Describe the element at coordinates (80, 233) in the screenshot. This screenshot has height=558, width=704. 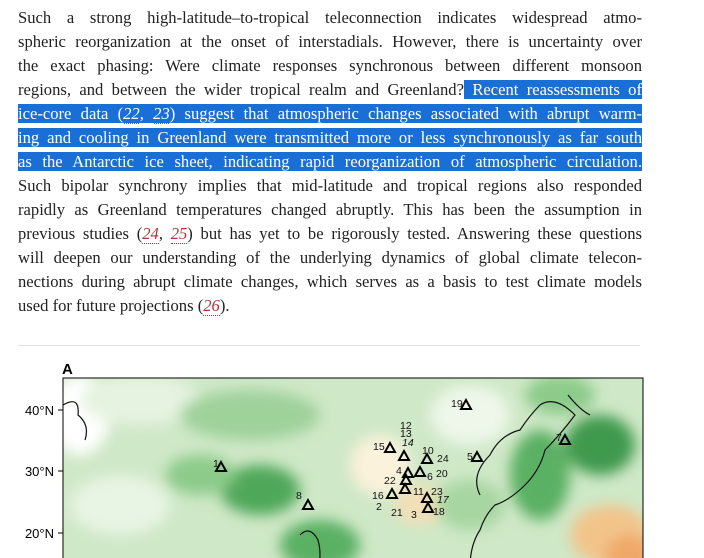
I see `text-run: previous studies (` at that location.